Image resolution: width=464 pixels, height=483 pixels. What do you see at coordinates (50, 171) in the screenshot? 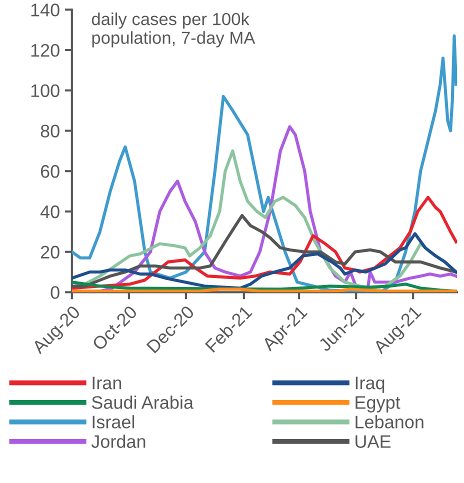
I see `y-tick-label: 60` at bounding box center [50, 171].